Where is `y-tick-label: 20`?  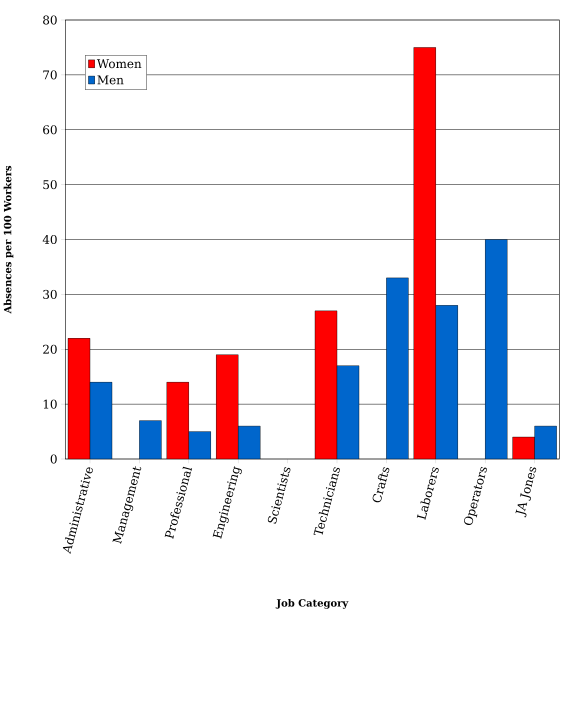
y-tick-label: 20 is located at coordinates (50, 349).